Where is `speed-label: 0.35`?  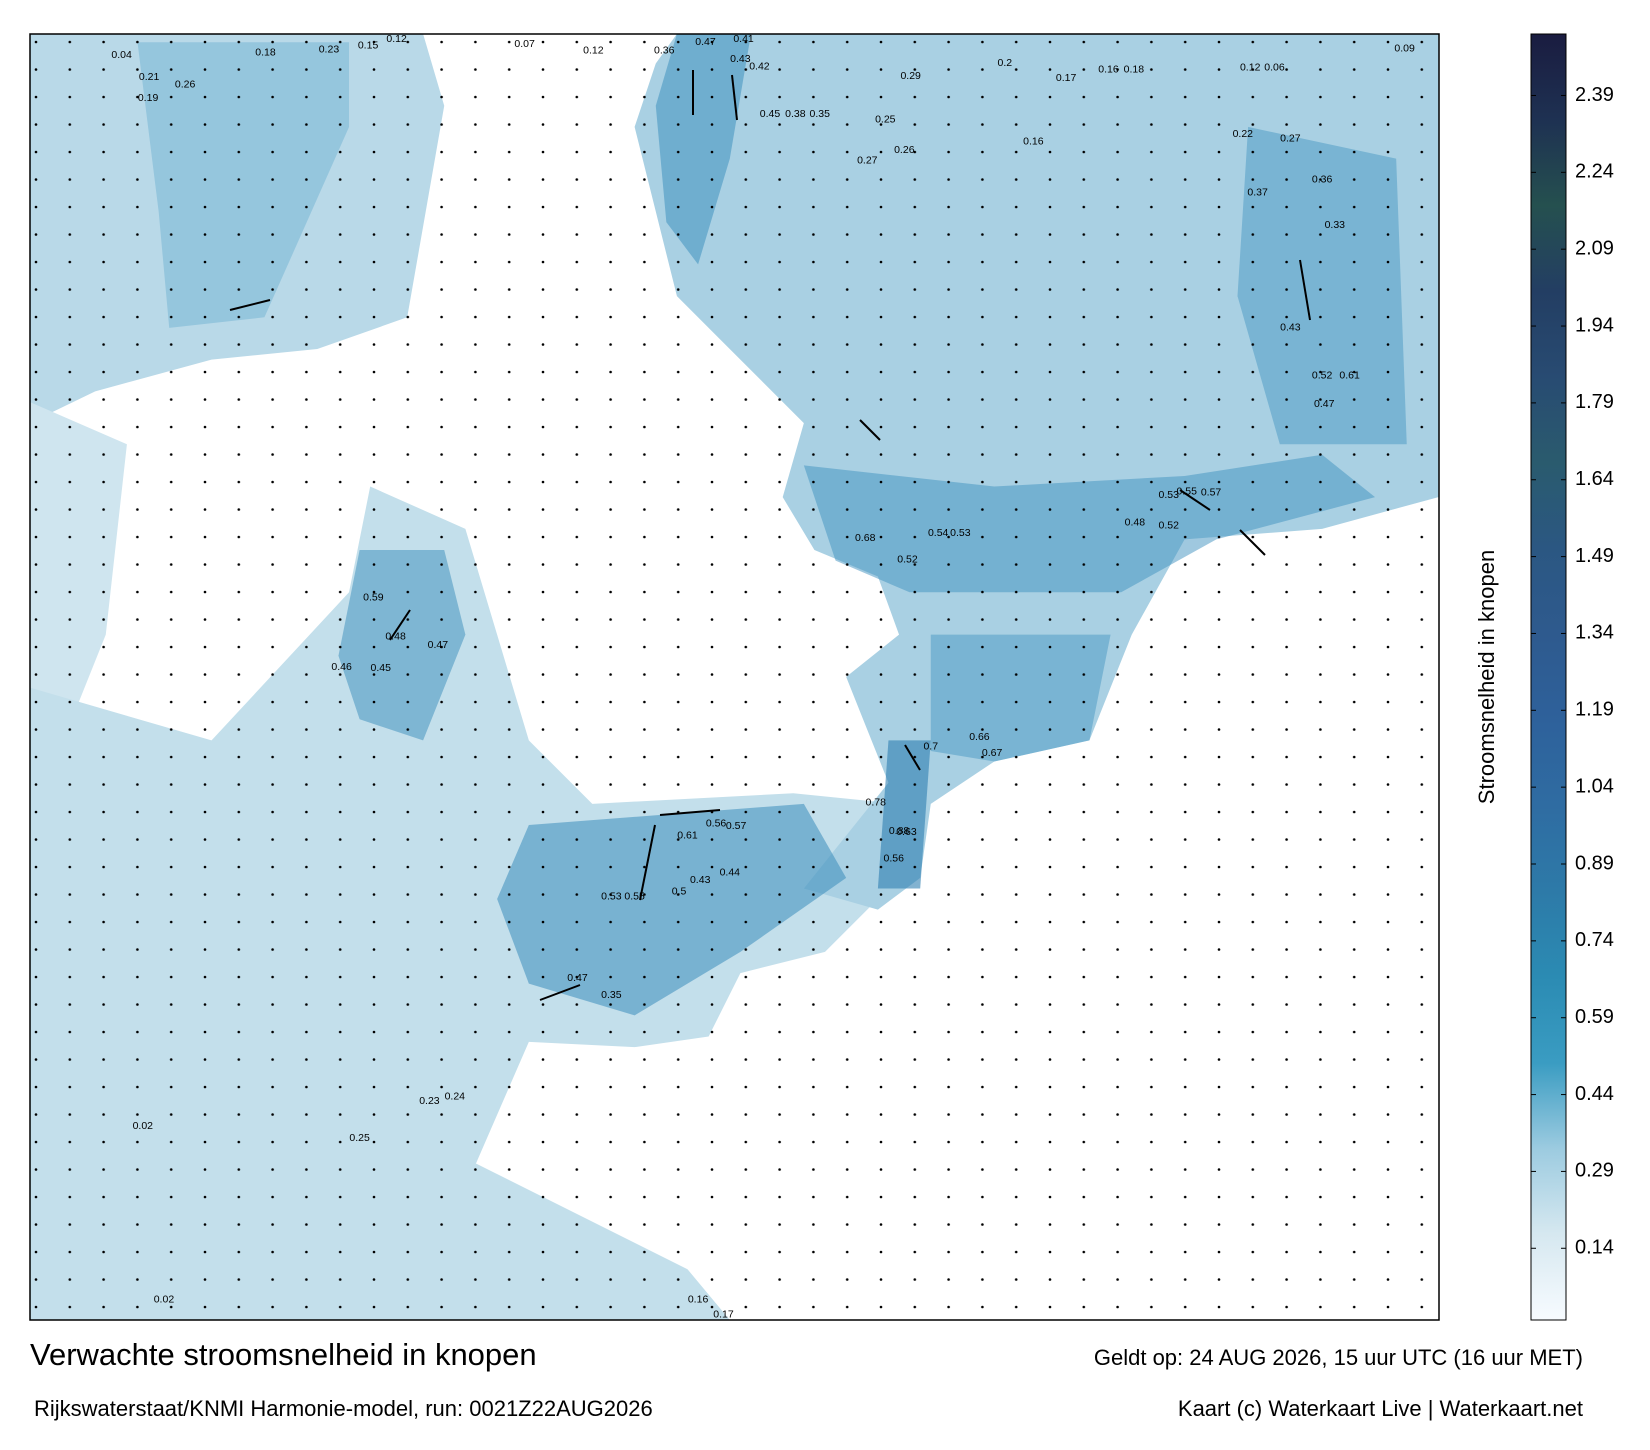
speed-label: 0.35 is located at coordinates (611, 995).